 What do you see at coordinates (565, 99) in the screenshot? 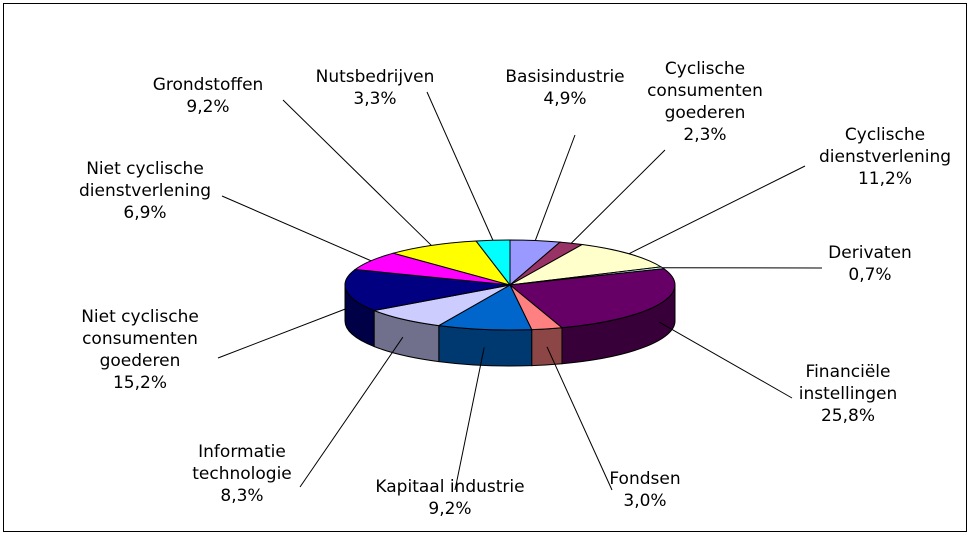
I see `value-label: 4,9%` at bounding box center [565, 99].